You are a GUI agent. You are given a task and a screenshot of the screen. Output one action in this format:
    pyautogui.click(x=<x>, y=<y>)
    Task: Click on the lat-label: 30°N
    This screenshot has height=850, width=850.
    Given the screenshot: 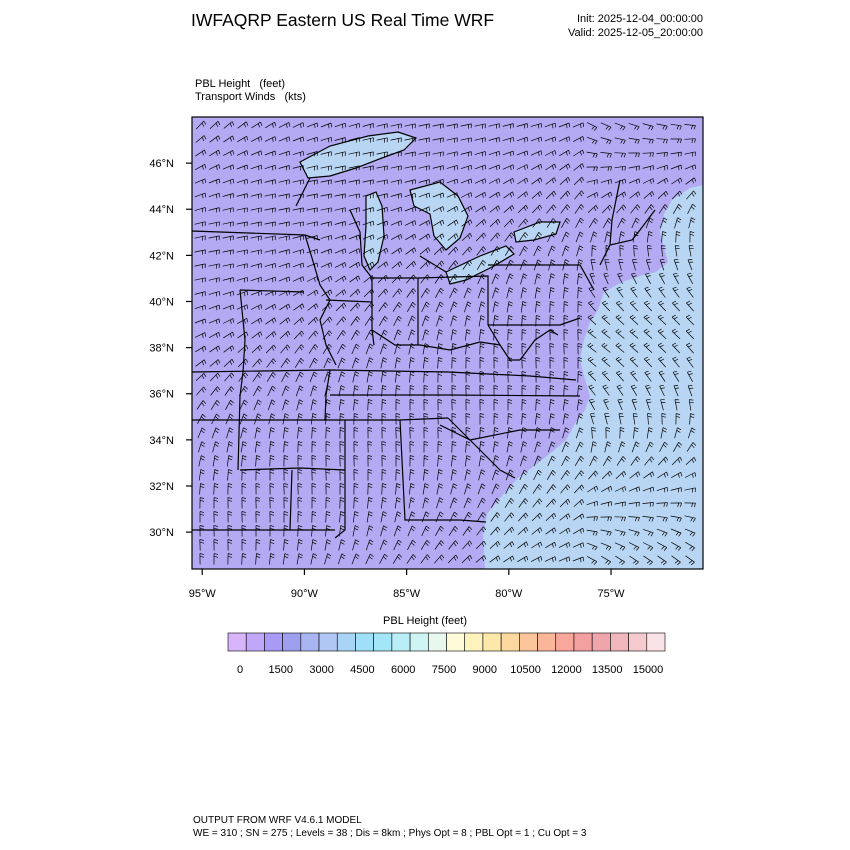 What is the action you would take?
    pyautogui.click(x=161, y=533)
    